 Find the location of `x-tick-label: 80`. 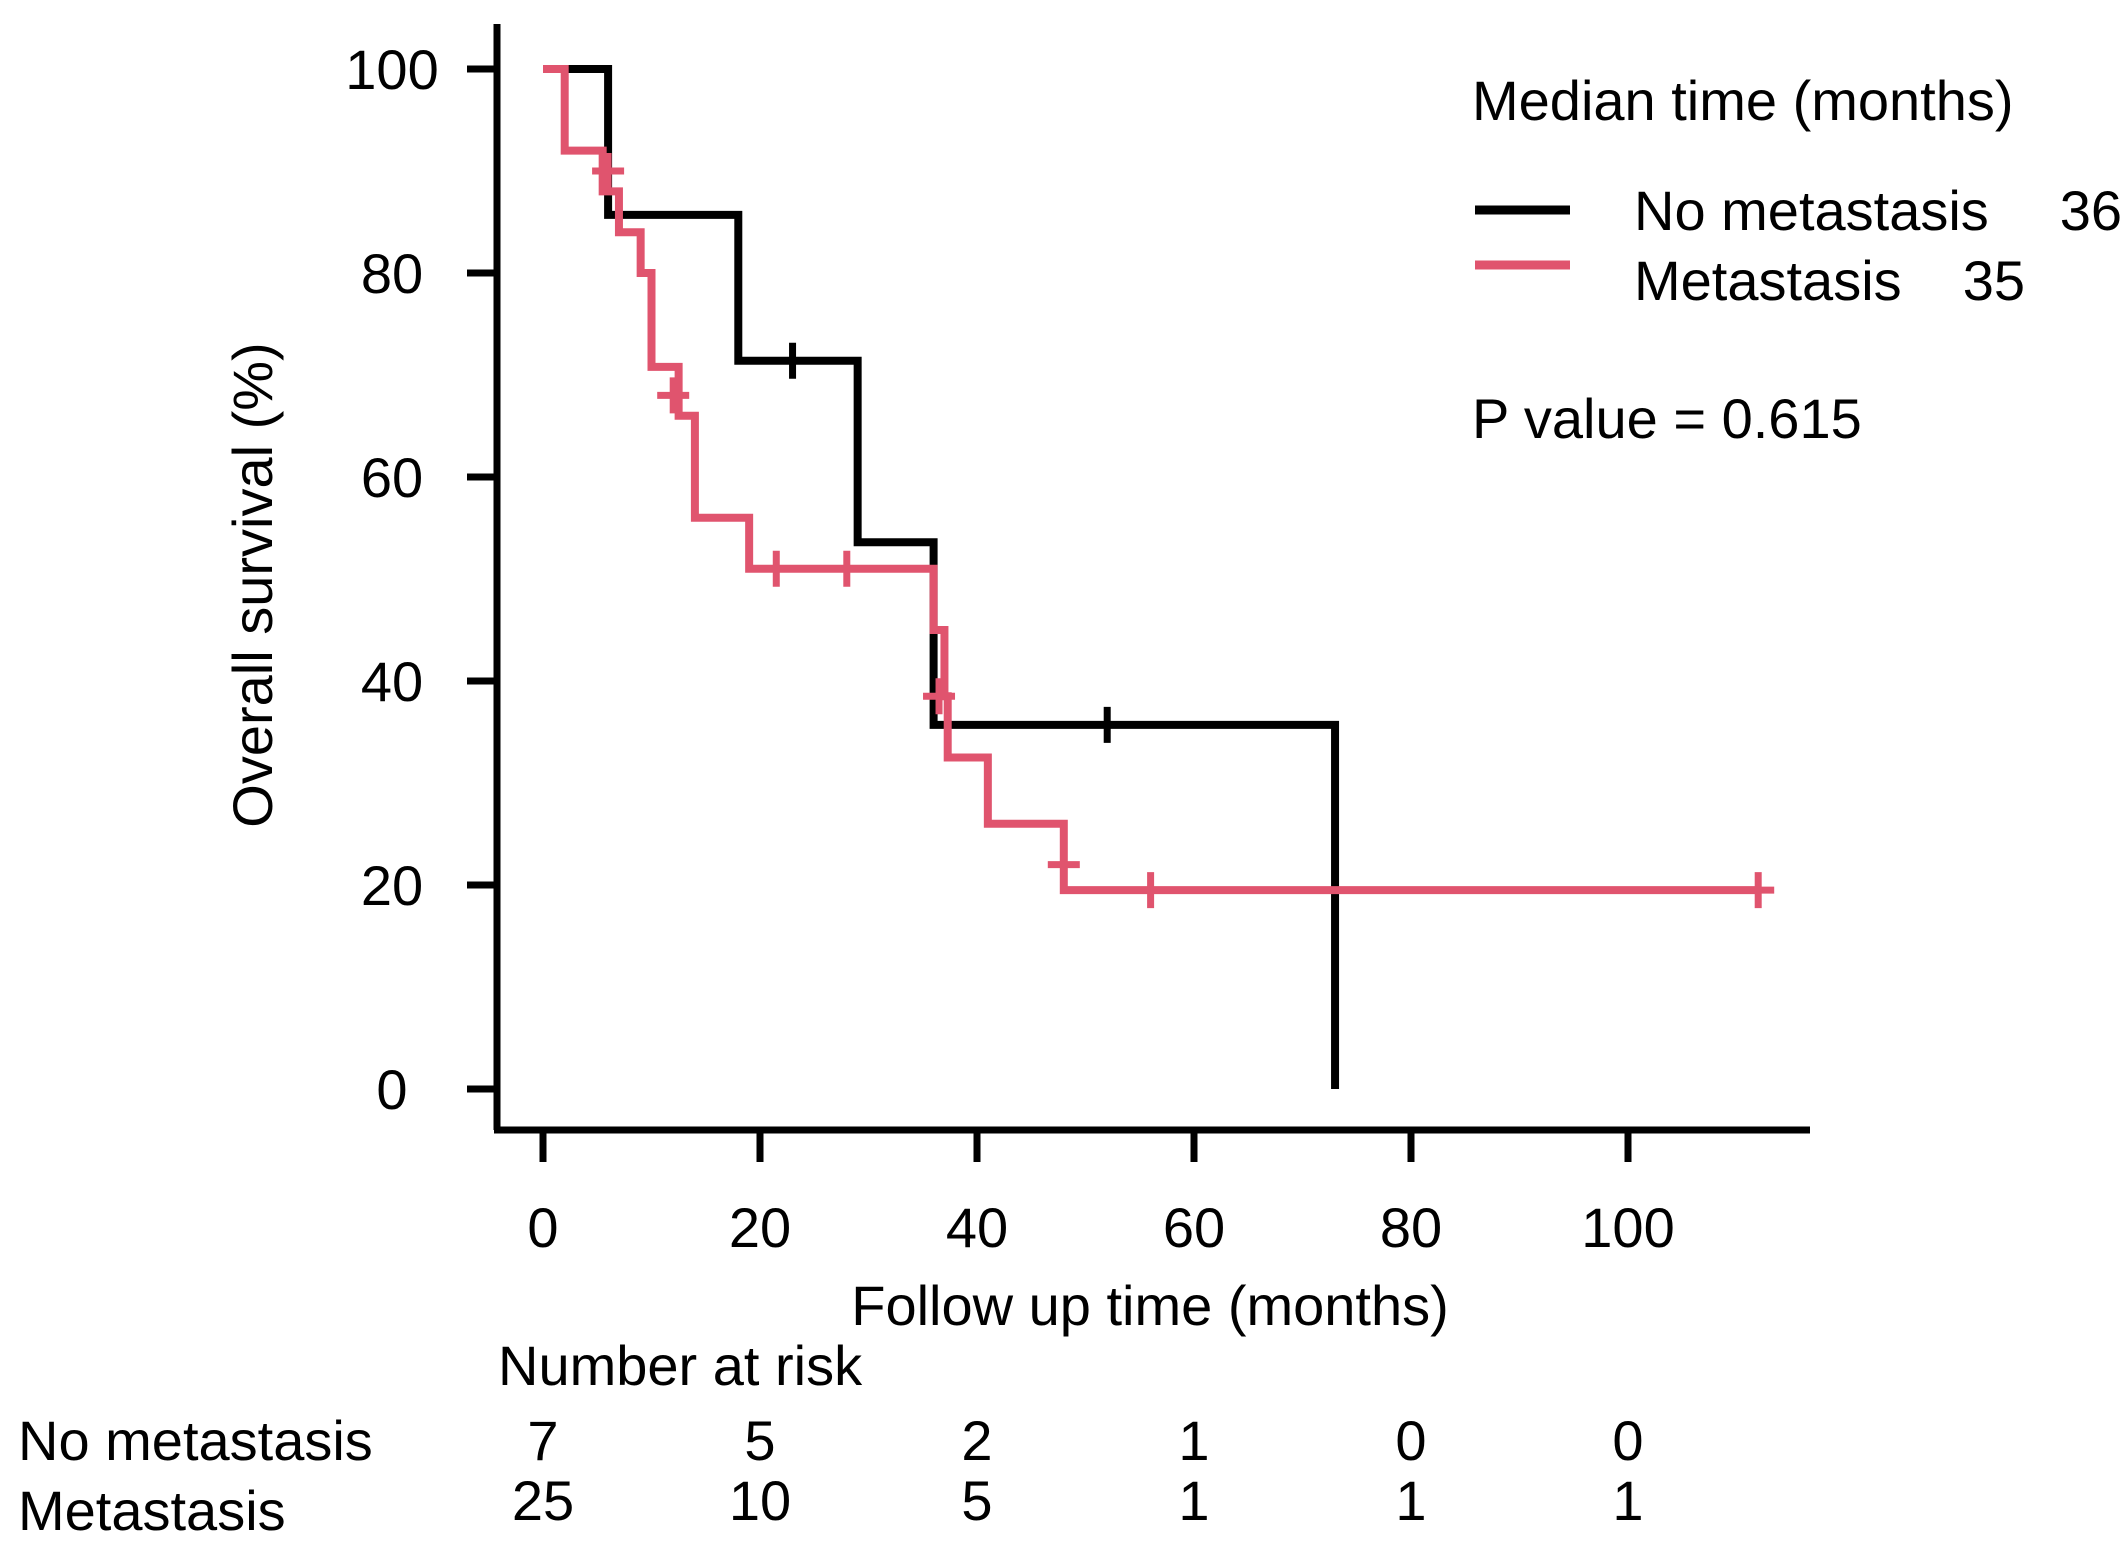

x-tick-label: 80 is located at coordinates (1411, 1227).